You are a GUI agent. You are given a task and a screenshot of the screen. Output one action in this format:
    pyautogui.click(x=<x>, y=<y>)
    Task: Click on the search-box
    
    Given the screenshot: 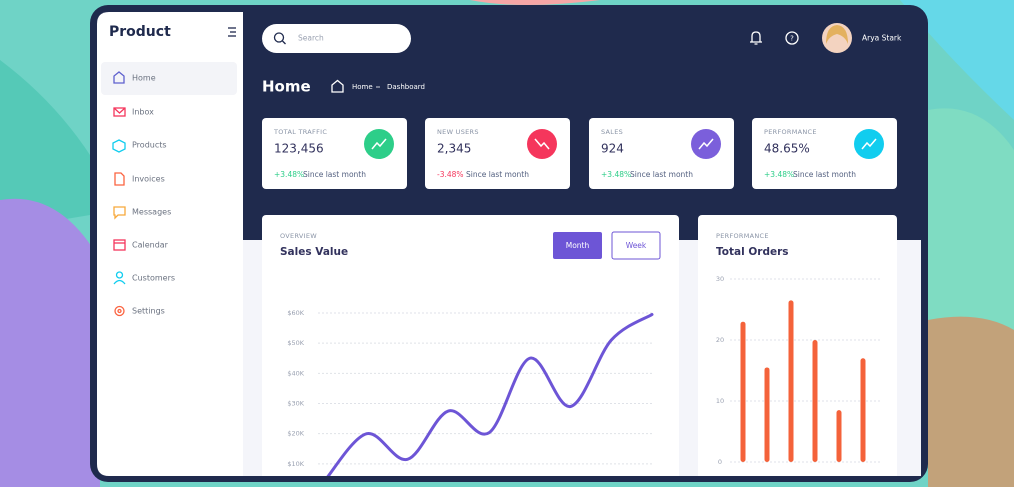 What is the action you would take?
    pyautogui.click(x=336, y=38)
    